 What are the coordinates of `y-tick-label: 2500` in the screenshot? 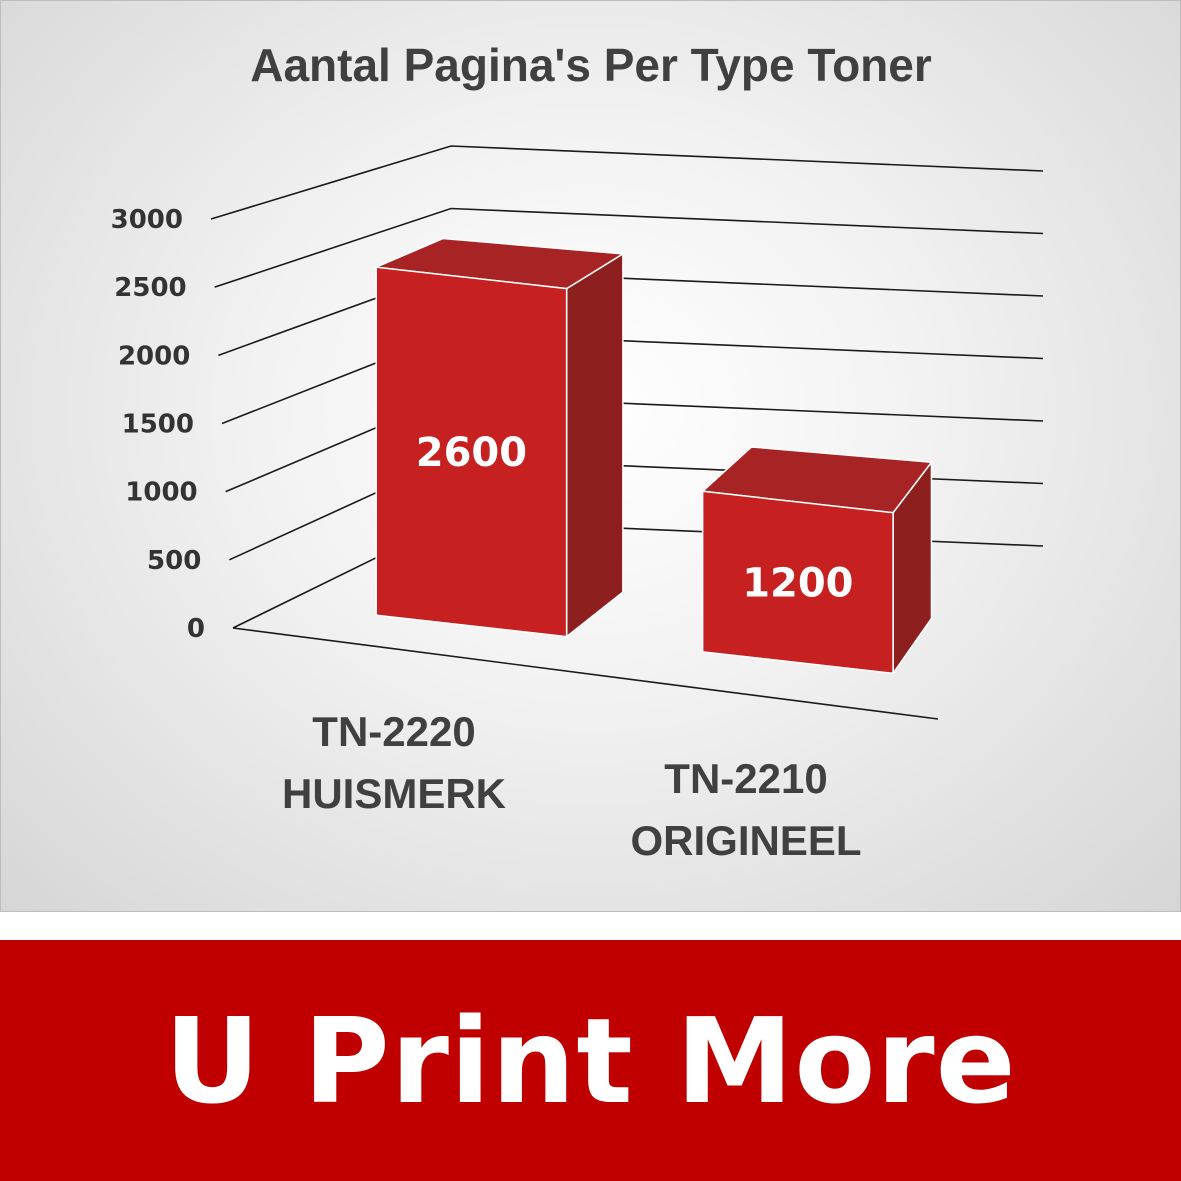 It's located at (150, 288).